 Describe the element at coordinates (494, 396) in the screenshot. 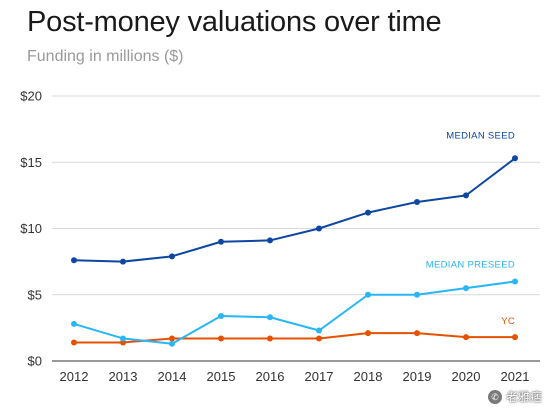

I see `wechat-icon: ✆` at that location.